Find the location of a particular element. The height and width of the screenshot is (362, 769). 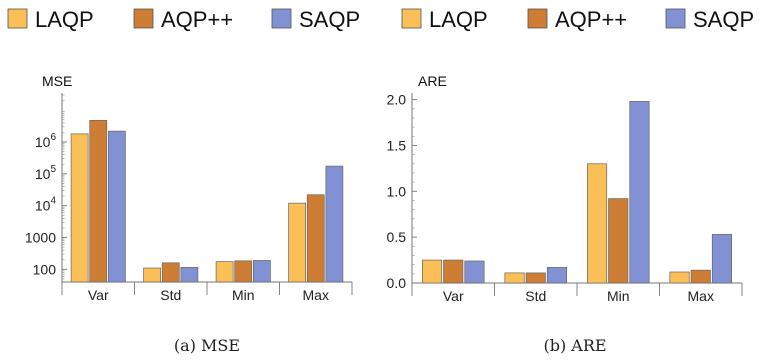

mse-tick-label: 10⁶ is located at coordinates (46, 141).